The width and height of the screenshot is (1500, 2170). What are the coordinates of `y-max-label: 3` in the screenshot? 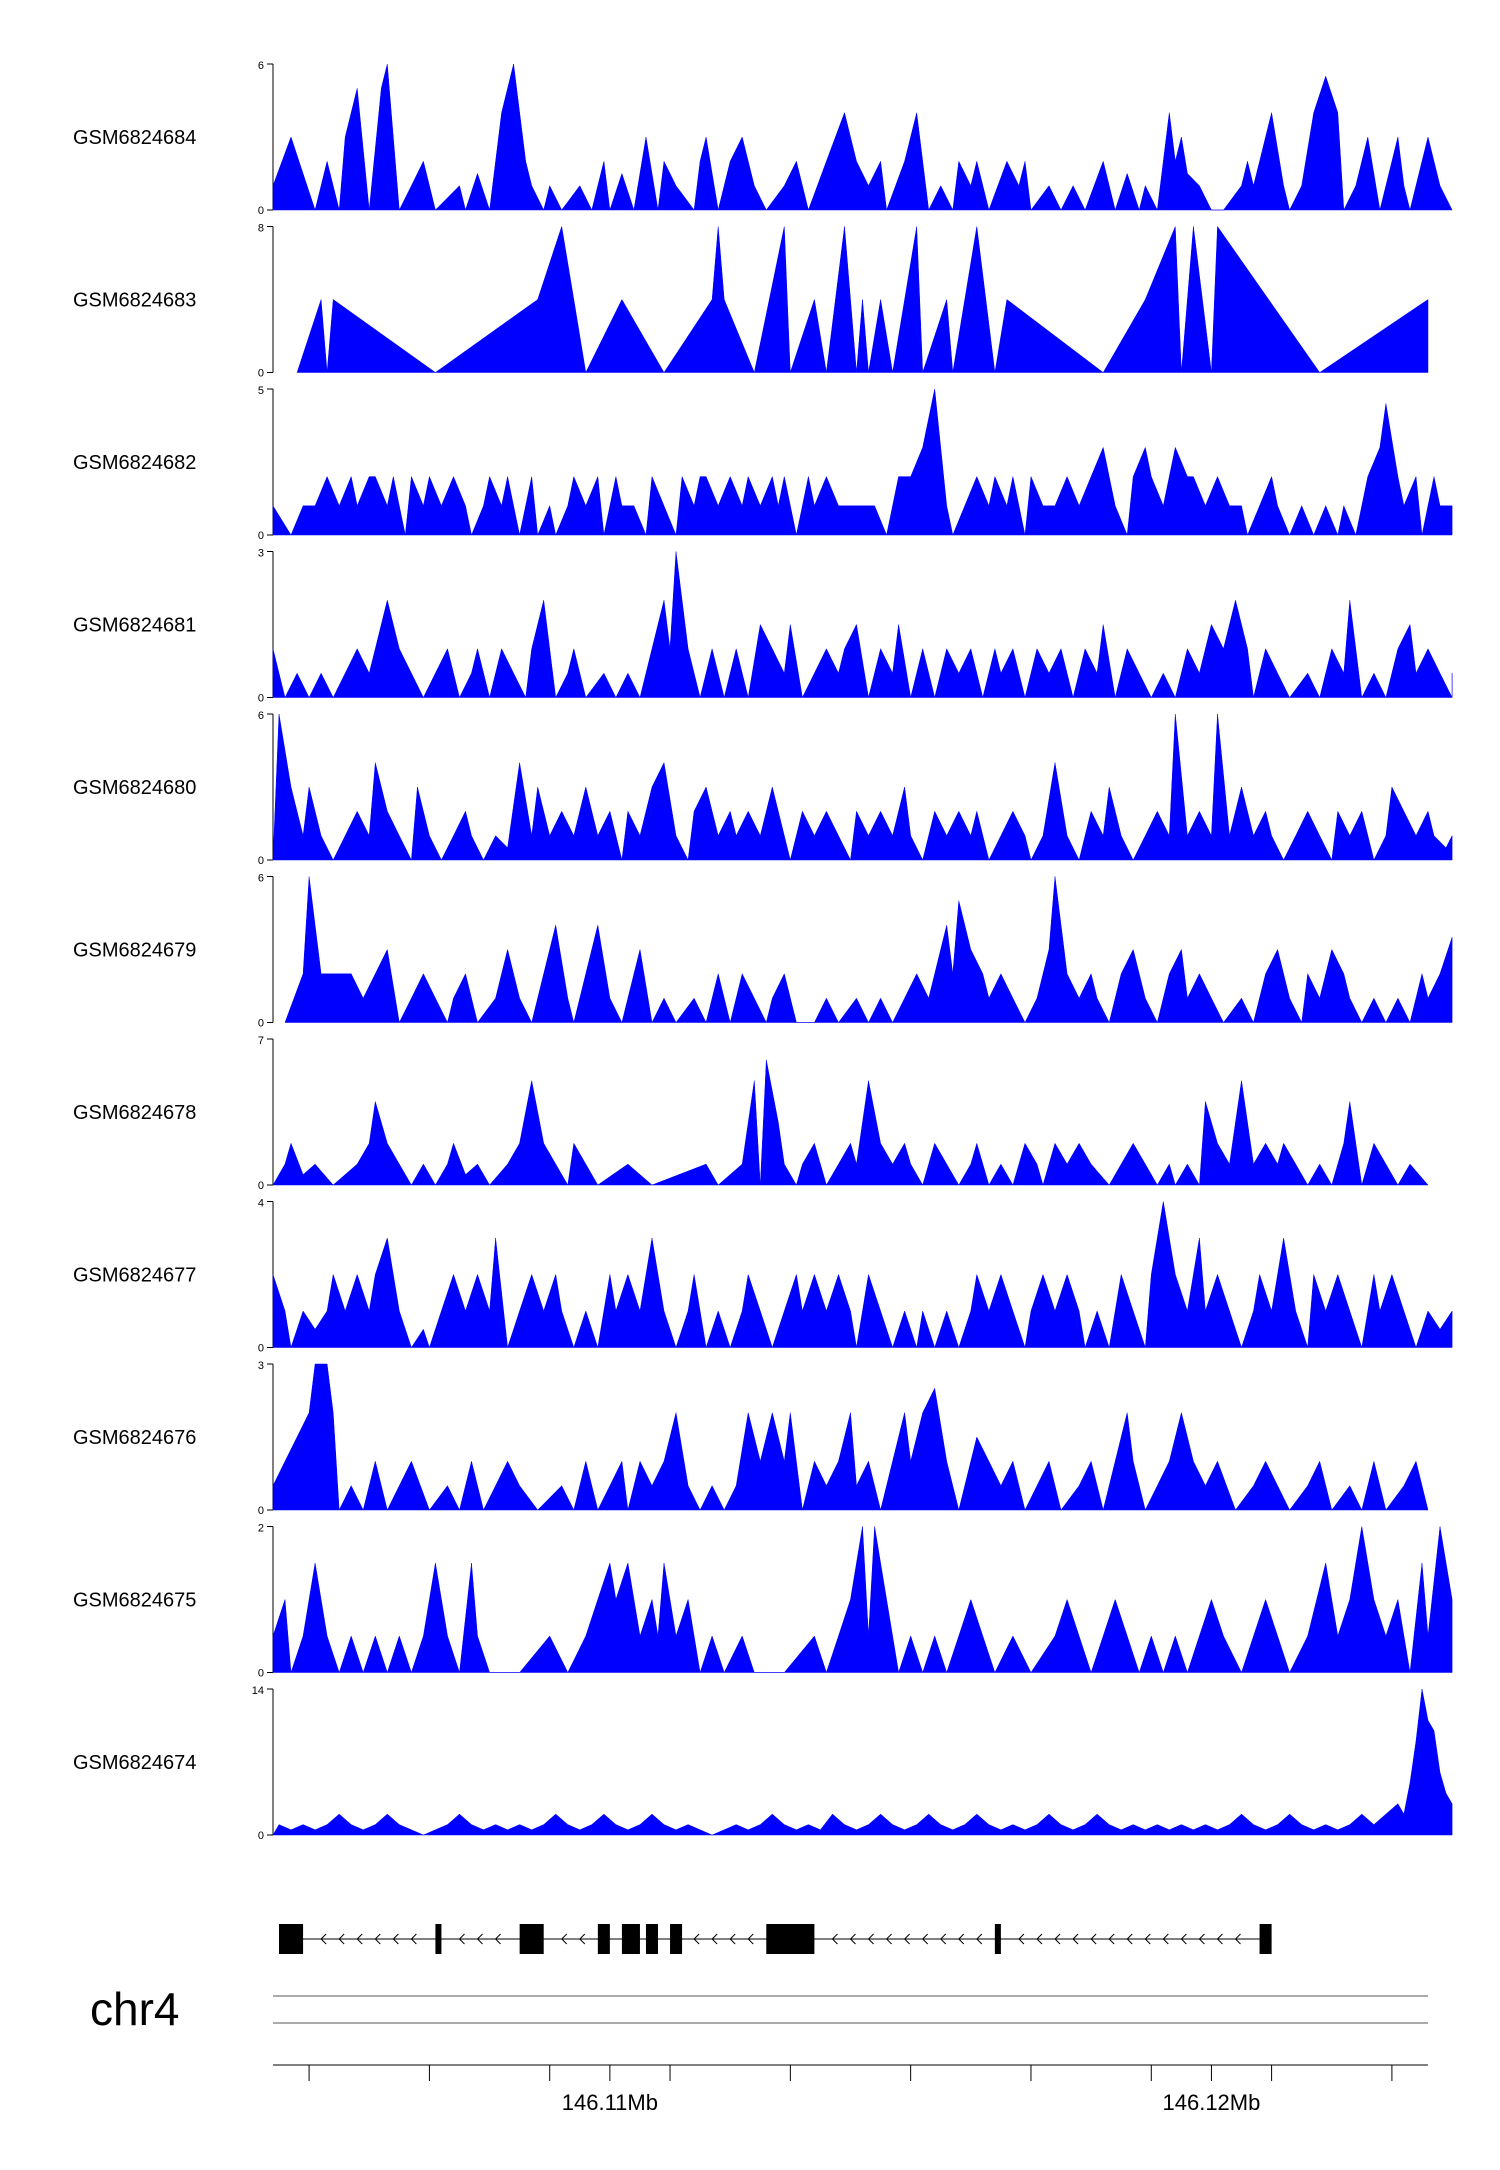 It's located at (261, 1366).